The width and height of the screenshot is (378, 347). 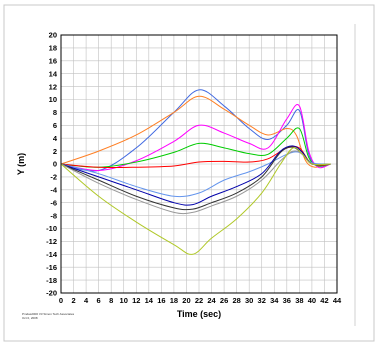 I want to click on y-tick-label: -4, so click(x=53, y=190).